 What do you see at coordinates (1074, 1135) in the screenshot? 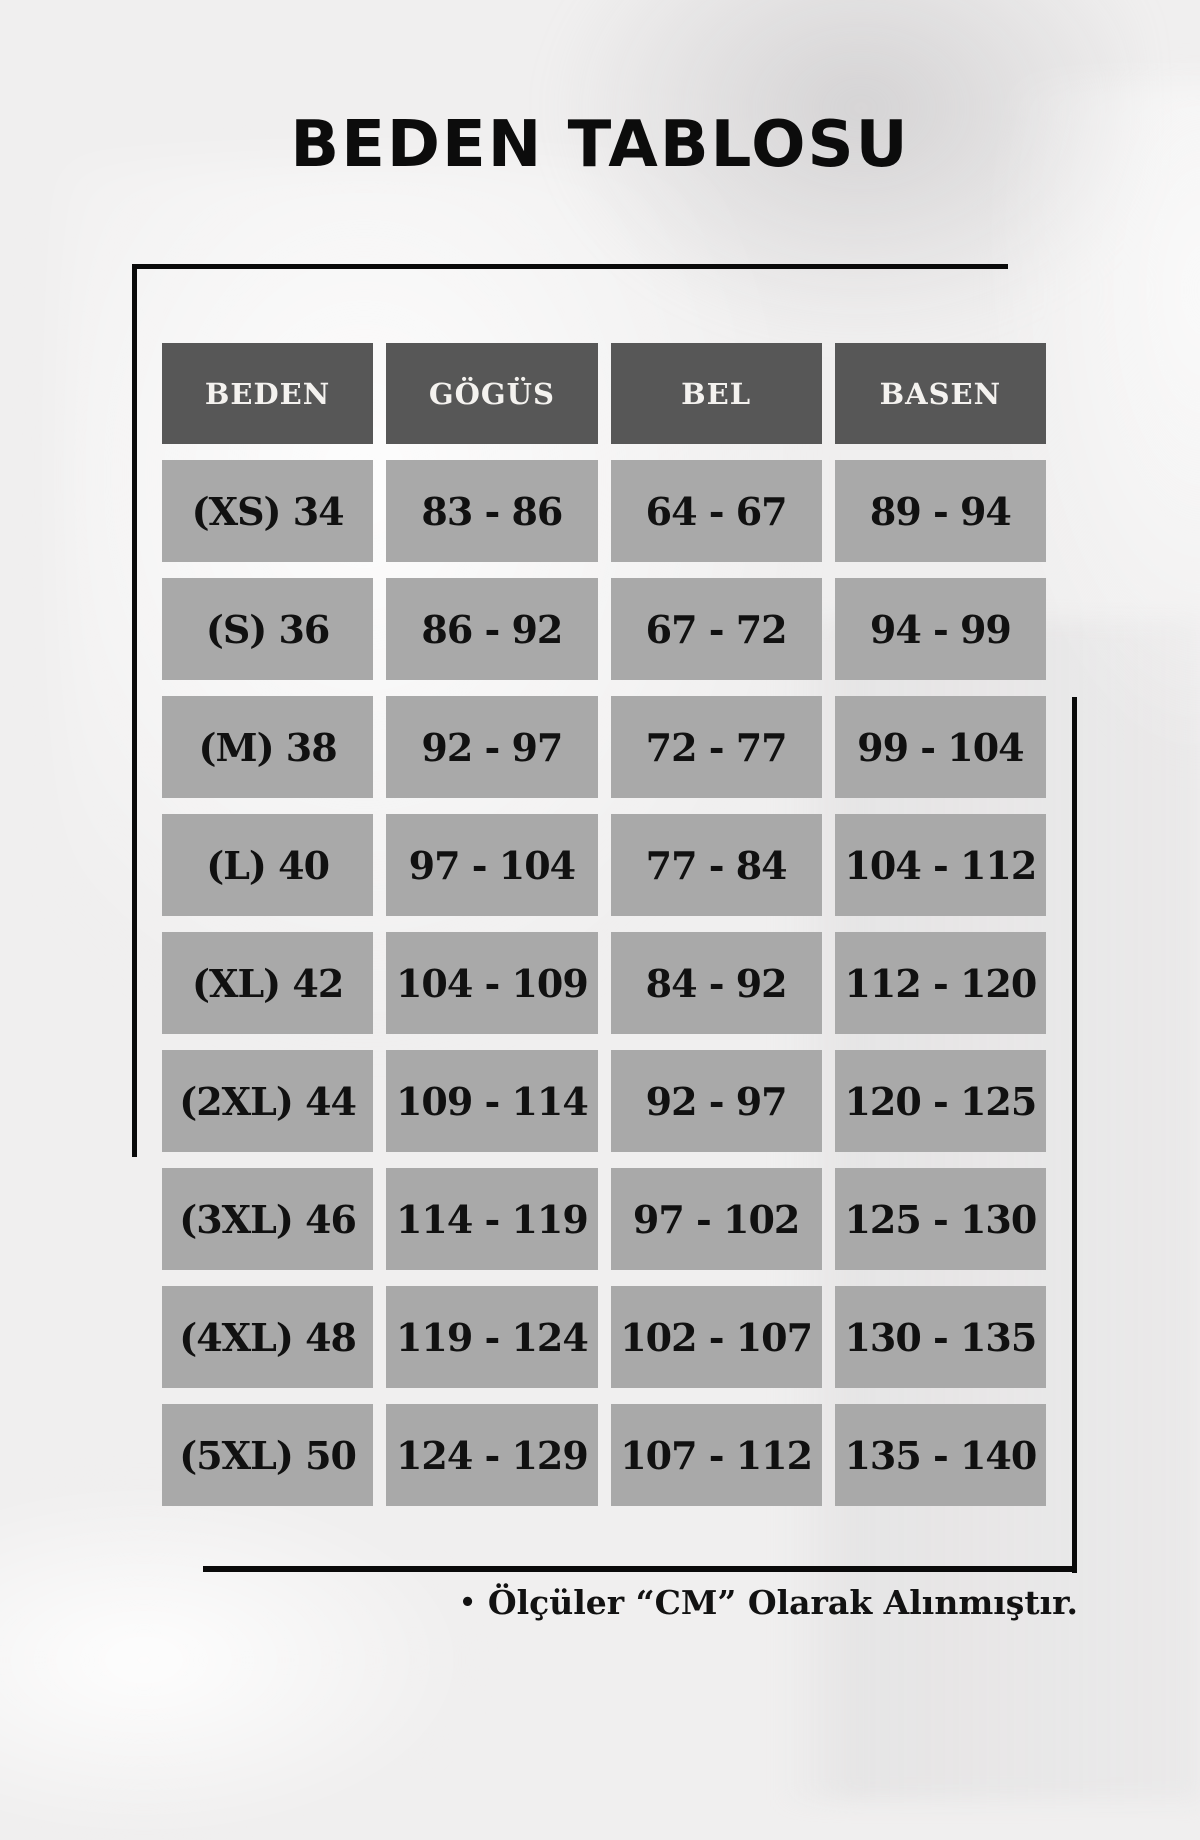
I see `decorative-line-right` at bounding box center [1074, 1135].